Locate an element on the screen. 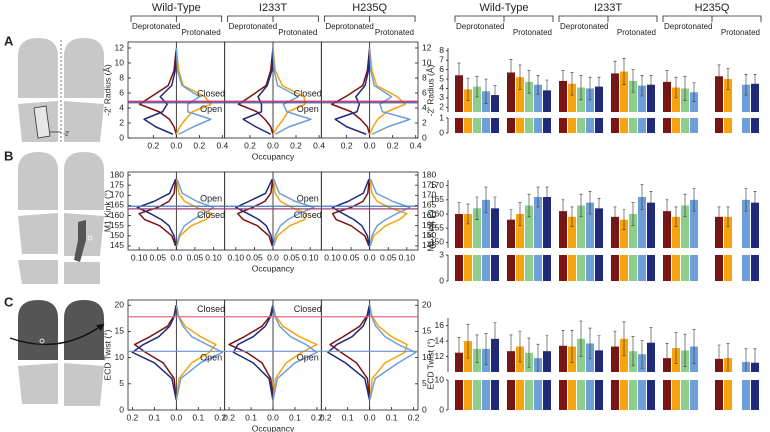  y-tick-label: 2 is located at coordinates (121, 122).